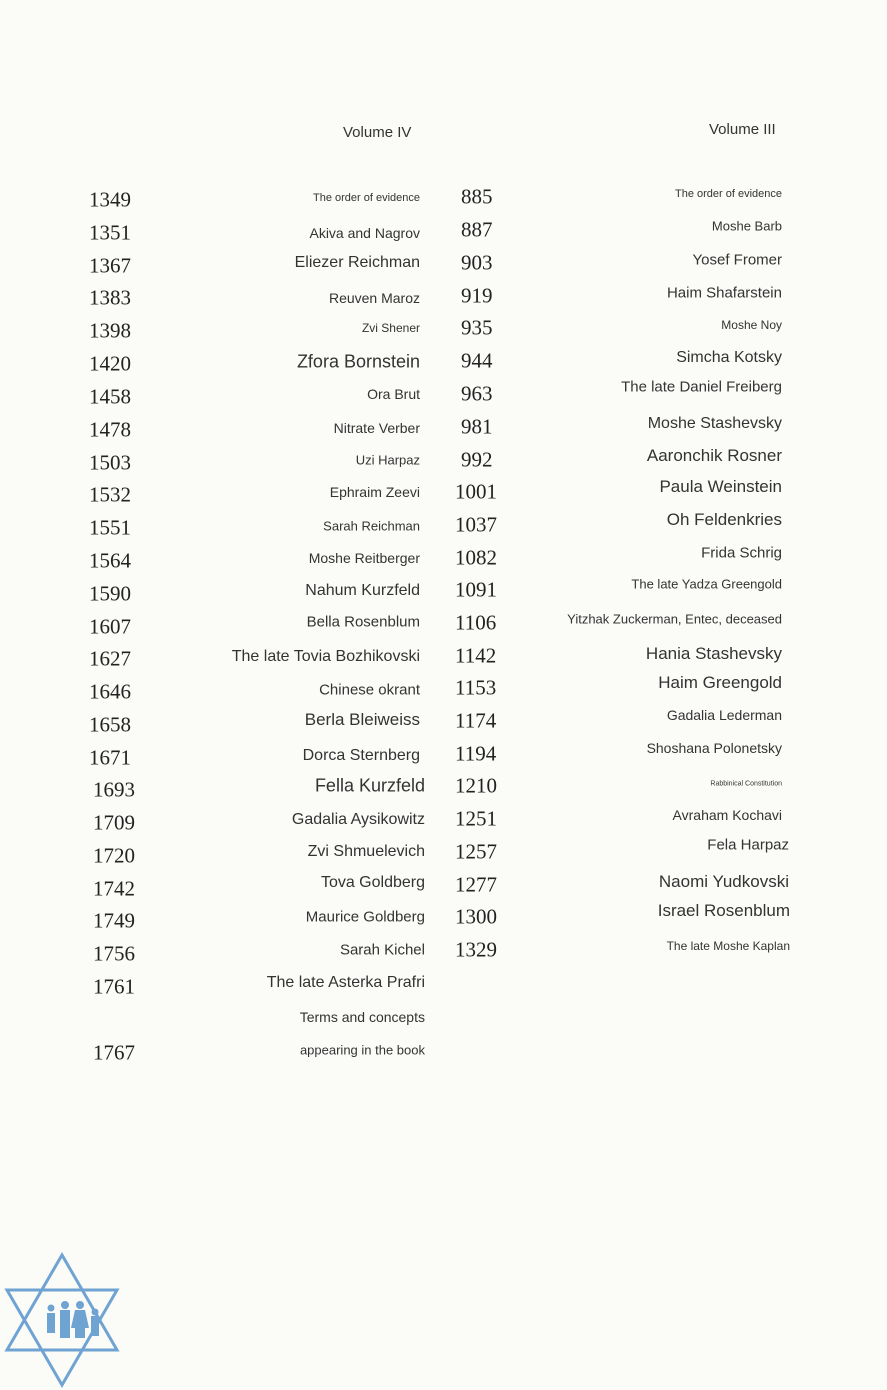  I want to click on index-entry: Yitzhak Zuckerman, Entec, deceased, so click(674, 619).